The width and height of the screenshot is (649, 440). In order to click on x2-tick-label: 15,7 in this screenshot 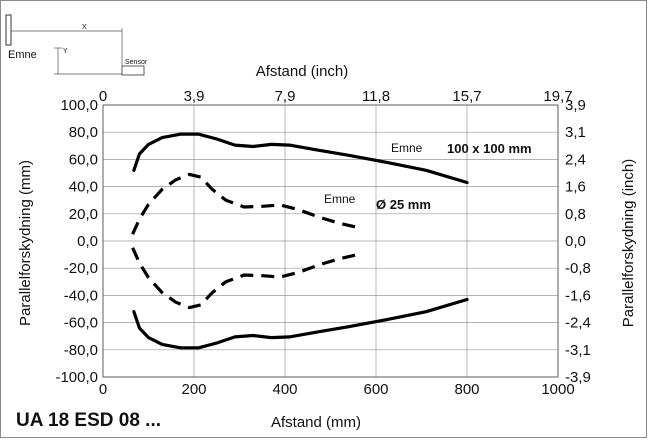, I will do `click(466, 96)`.